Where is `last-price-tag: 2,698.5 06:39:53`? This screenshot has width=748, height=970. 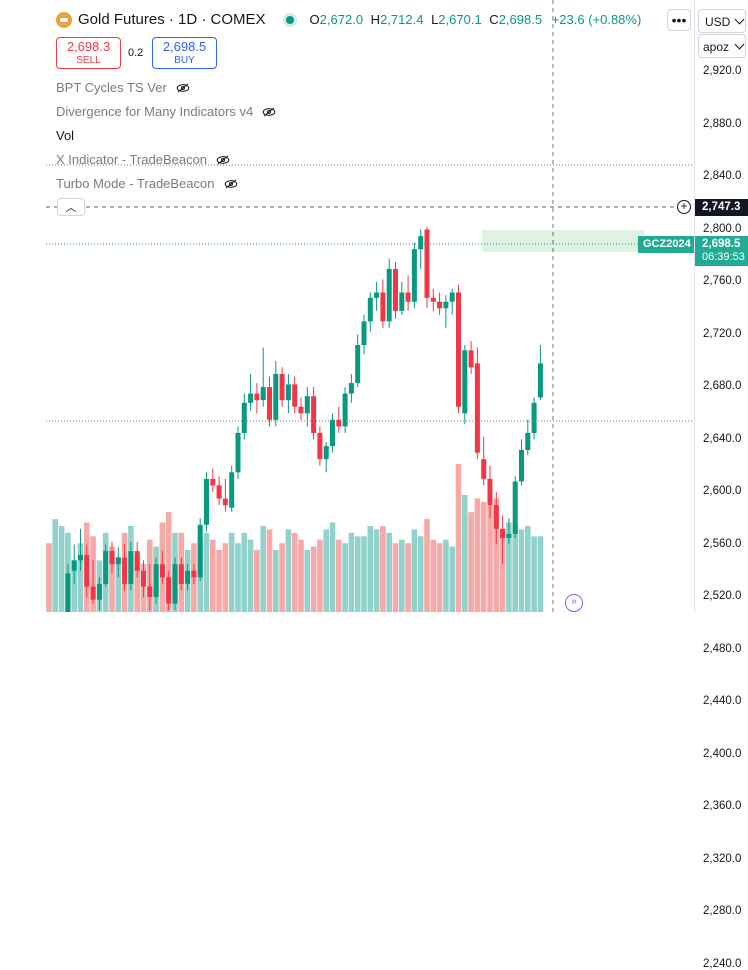 last-price-tag: 2,698.5 06:39:53 is located at coordinates (721, 251).